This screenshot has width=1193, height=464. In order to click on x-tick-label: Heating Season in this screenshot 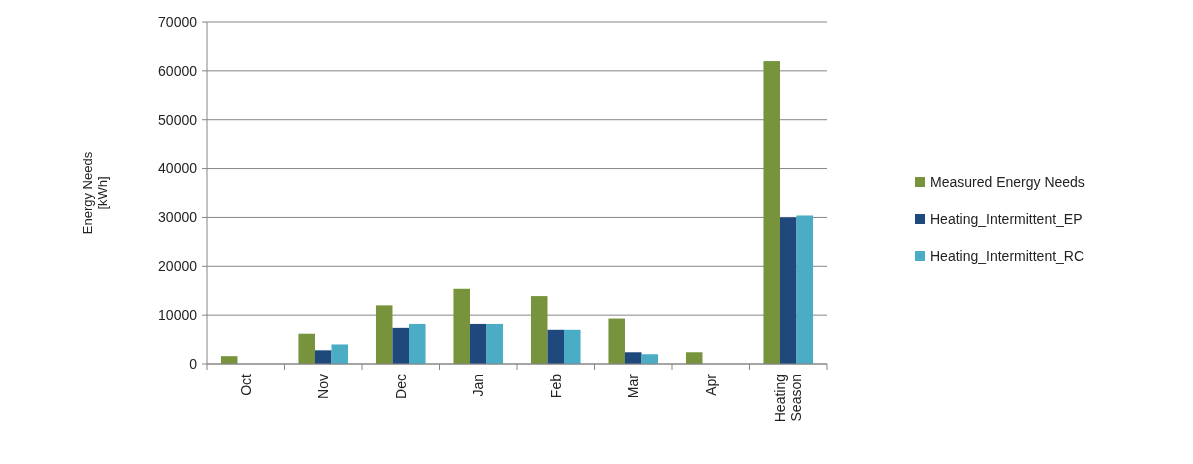, I will do `click(788, 398)`.